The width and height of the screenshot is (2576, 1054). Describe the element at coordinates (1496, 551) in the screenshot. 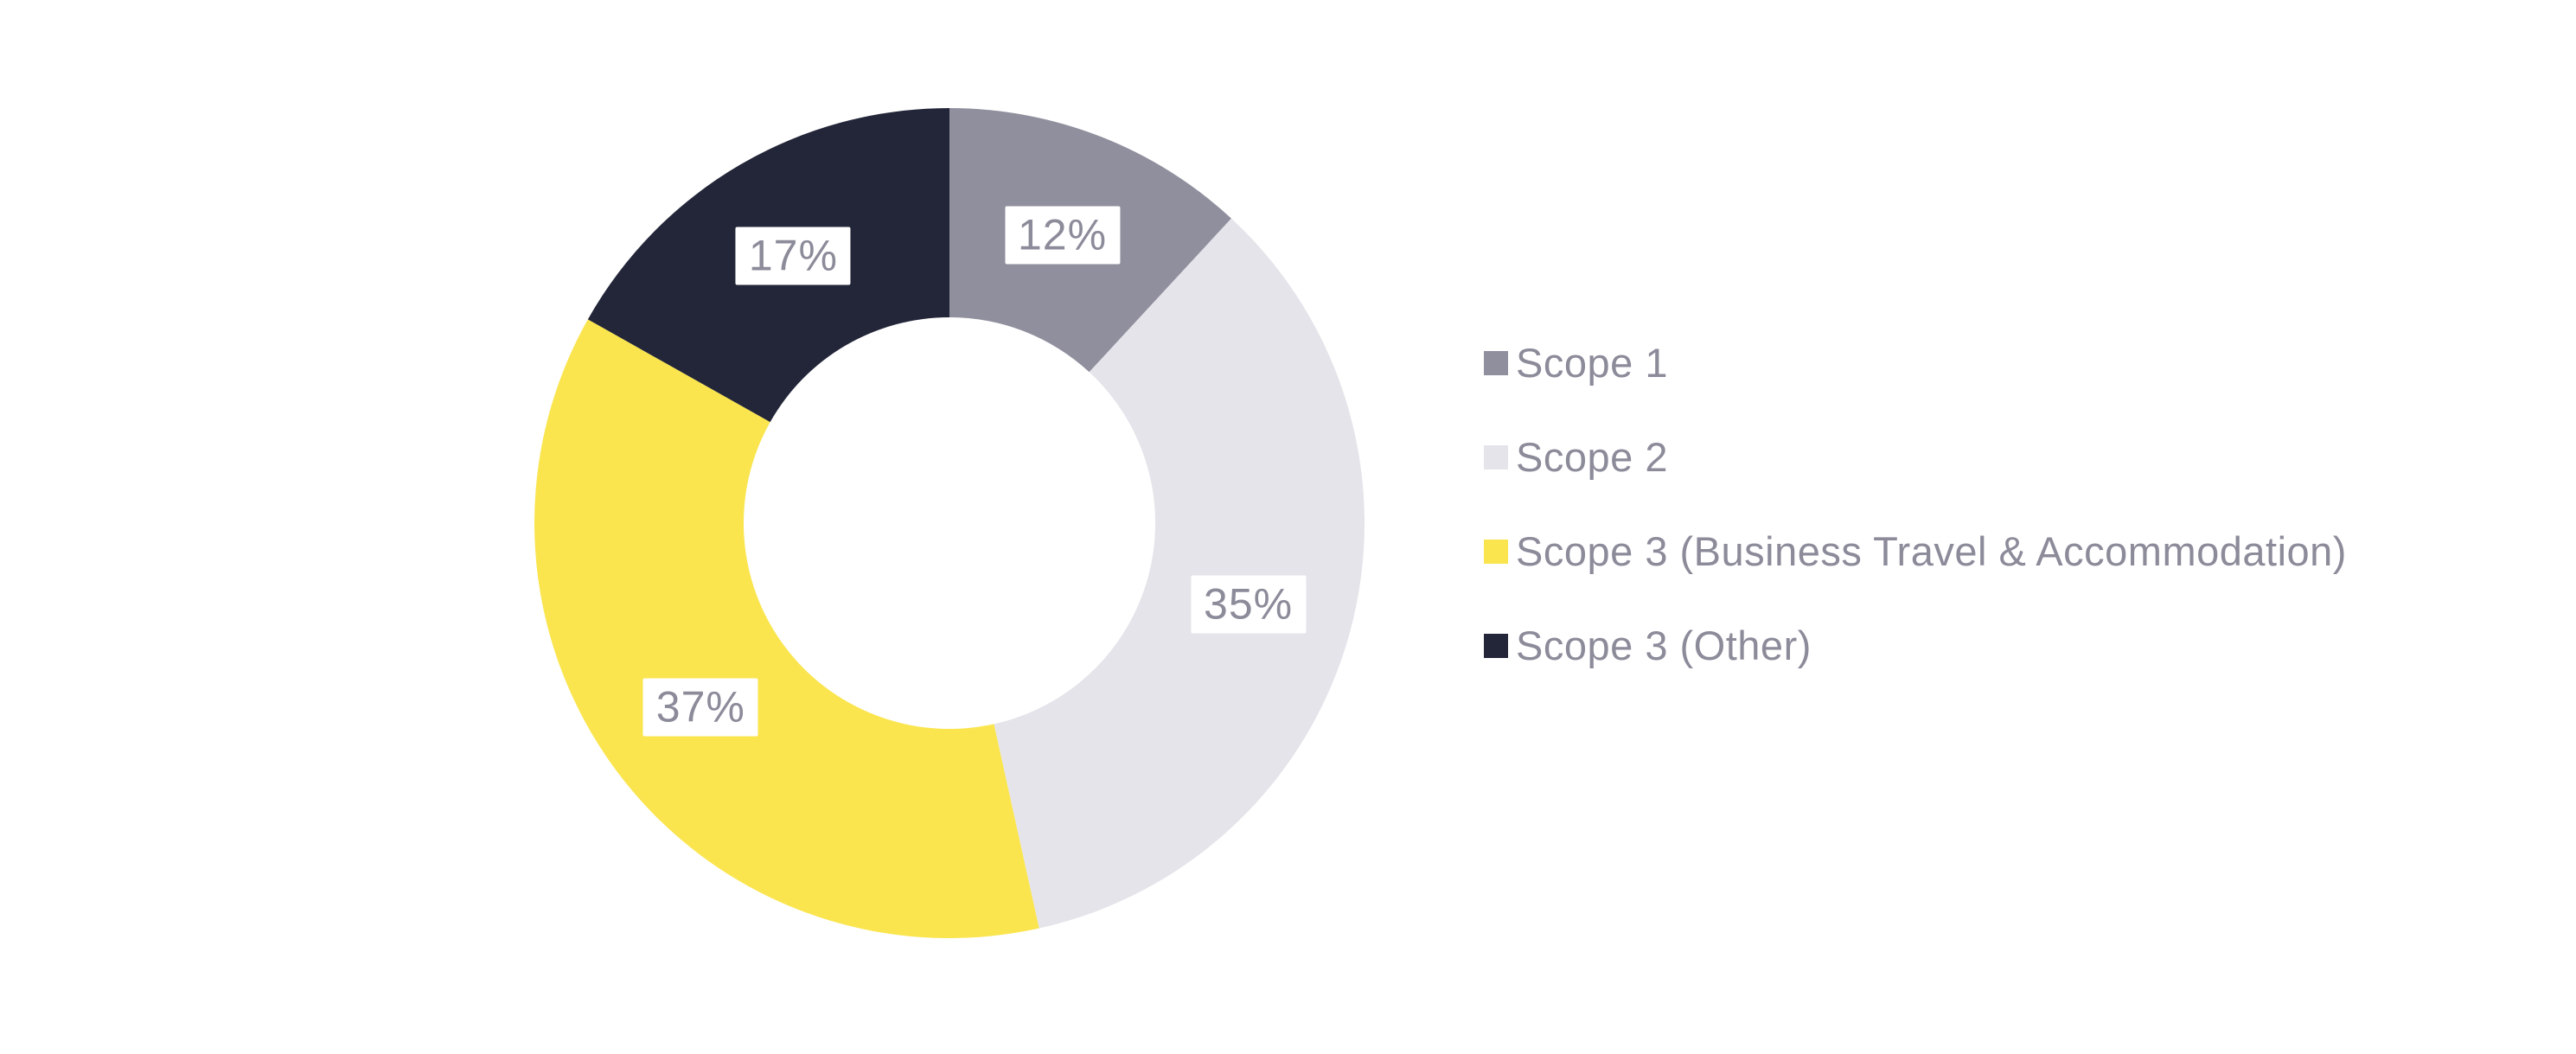

I see `legend-swatch-scope-3-business-travel-accommodation-icon` at that location.